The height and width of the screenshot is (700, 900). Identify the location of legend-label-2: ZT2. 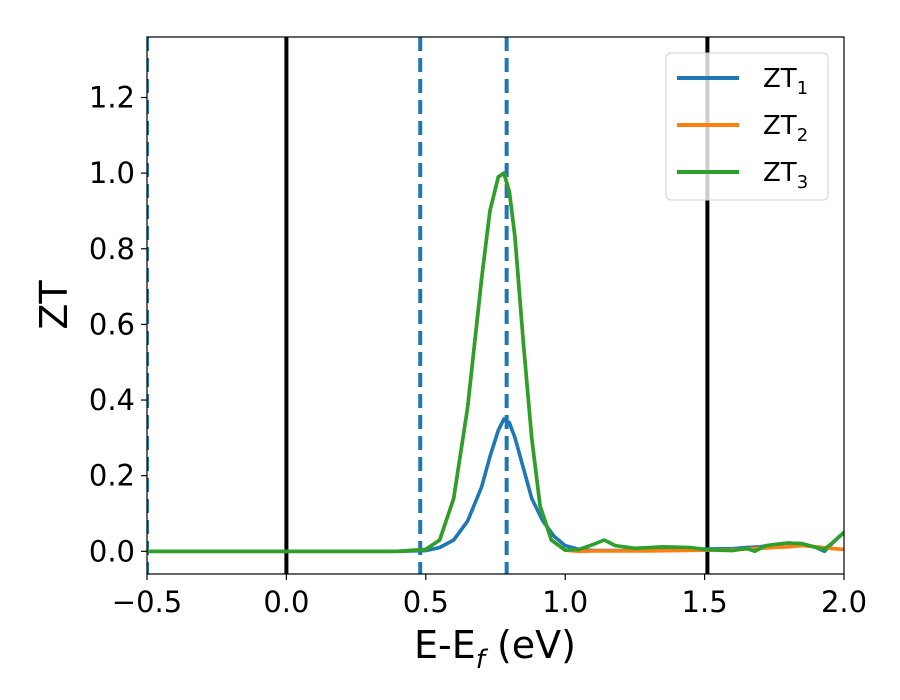
(785, 128).